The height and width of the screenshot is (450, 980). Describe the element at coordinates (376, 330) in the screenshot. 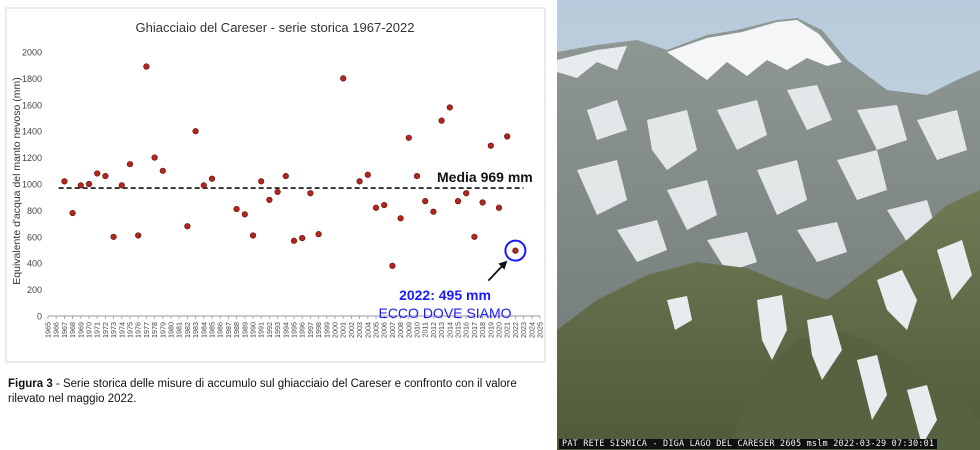

I see `x-tick-label: 2005` at that location.